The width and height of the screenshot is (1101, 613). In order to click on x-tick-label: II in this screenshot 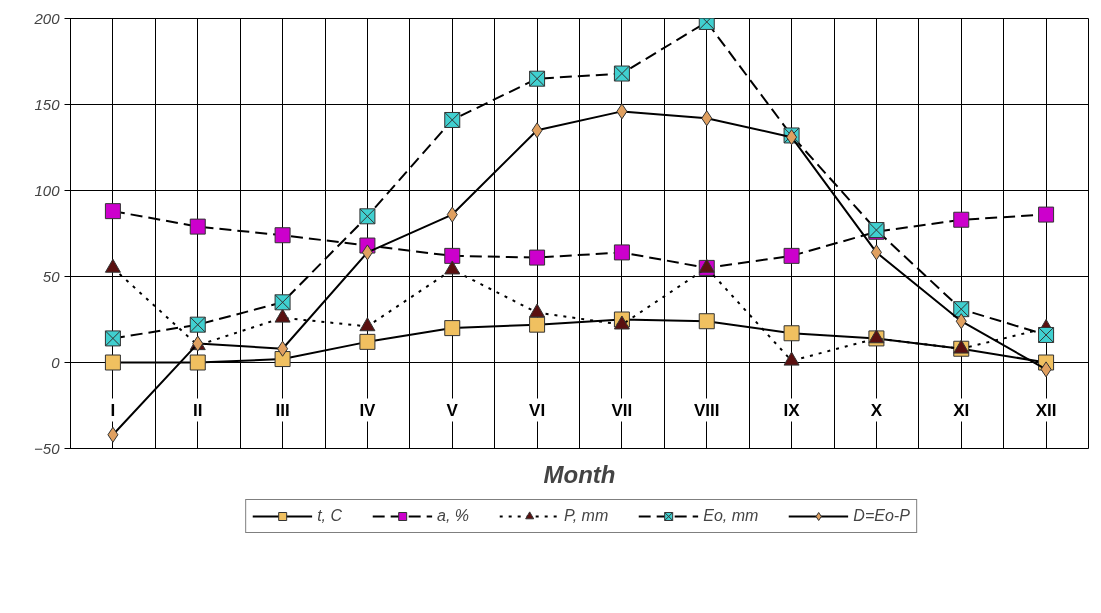, I will do `click(198, 410)`.